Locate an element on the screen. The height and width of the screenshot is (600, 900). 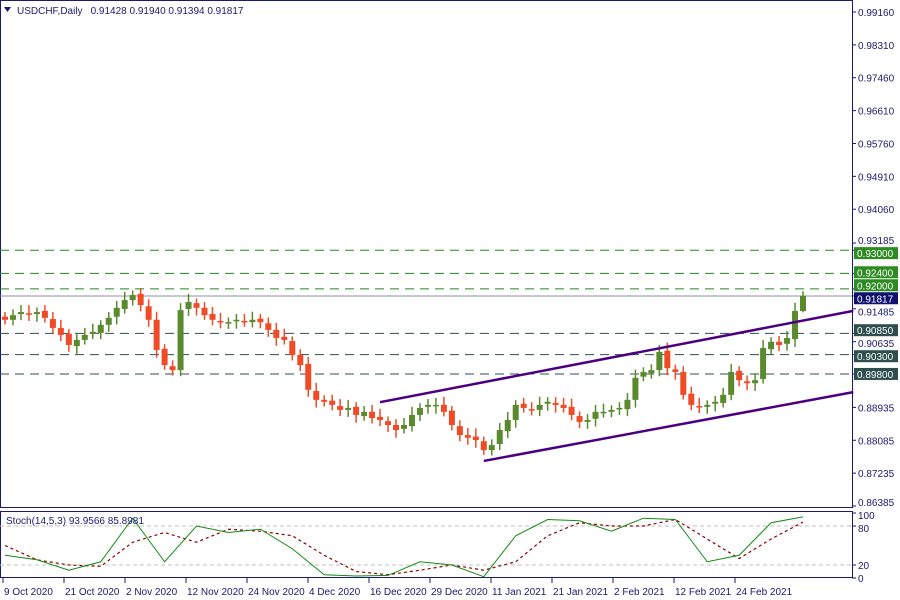
date-tick-label: 29 Dec 2020 is located at coordinates (459, 592).